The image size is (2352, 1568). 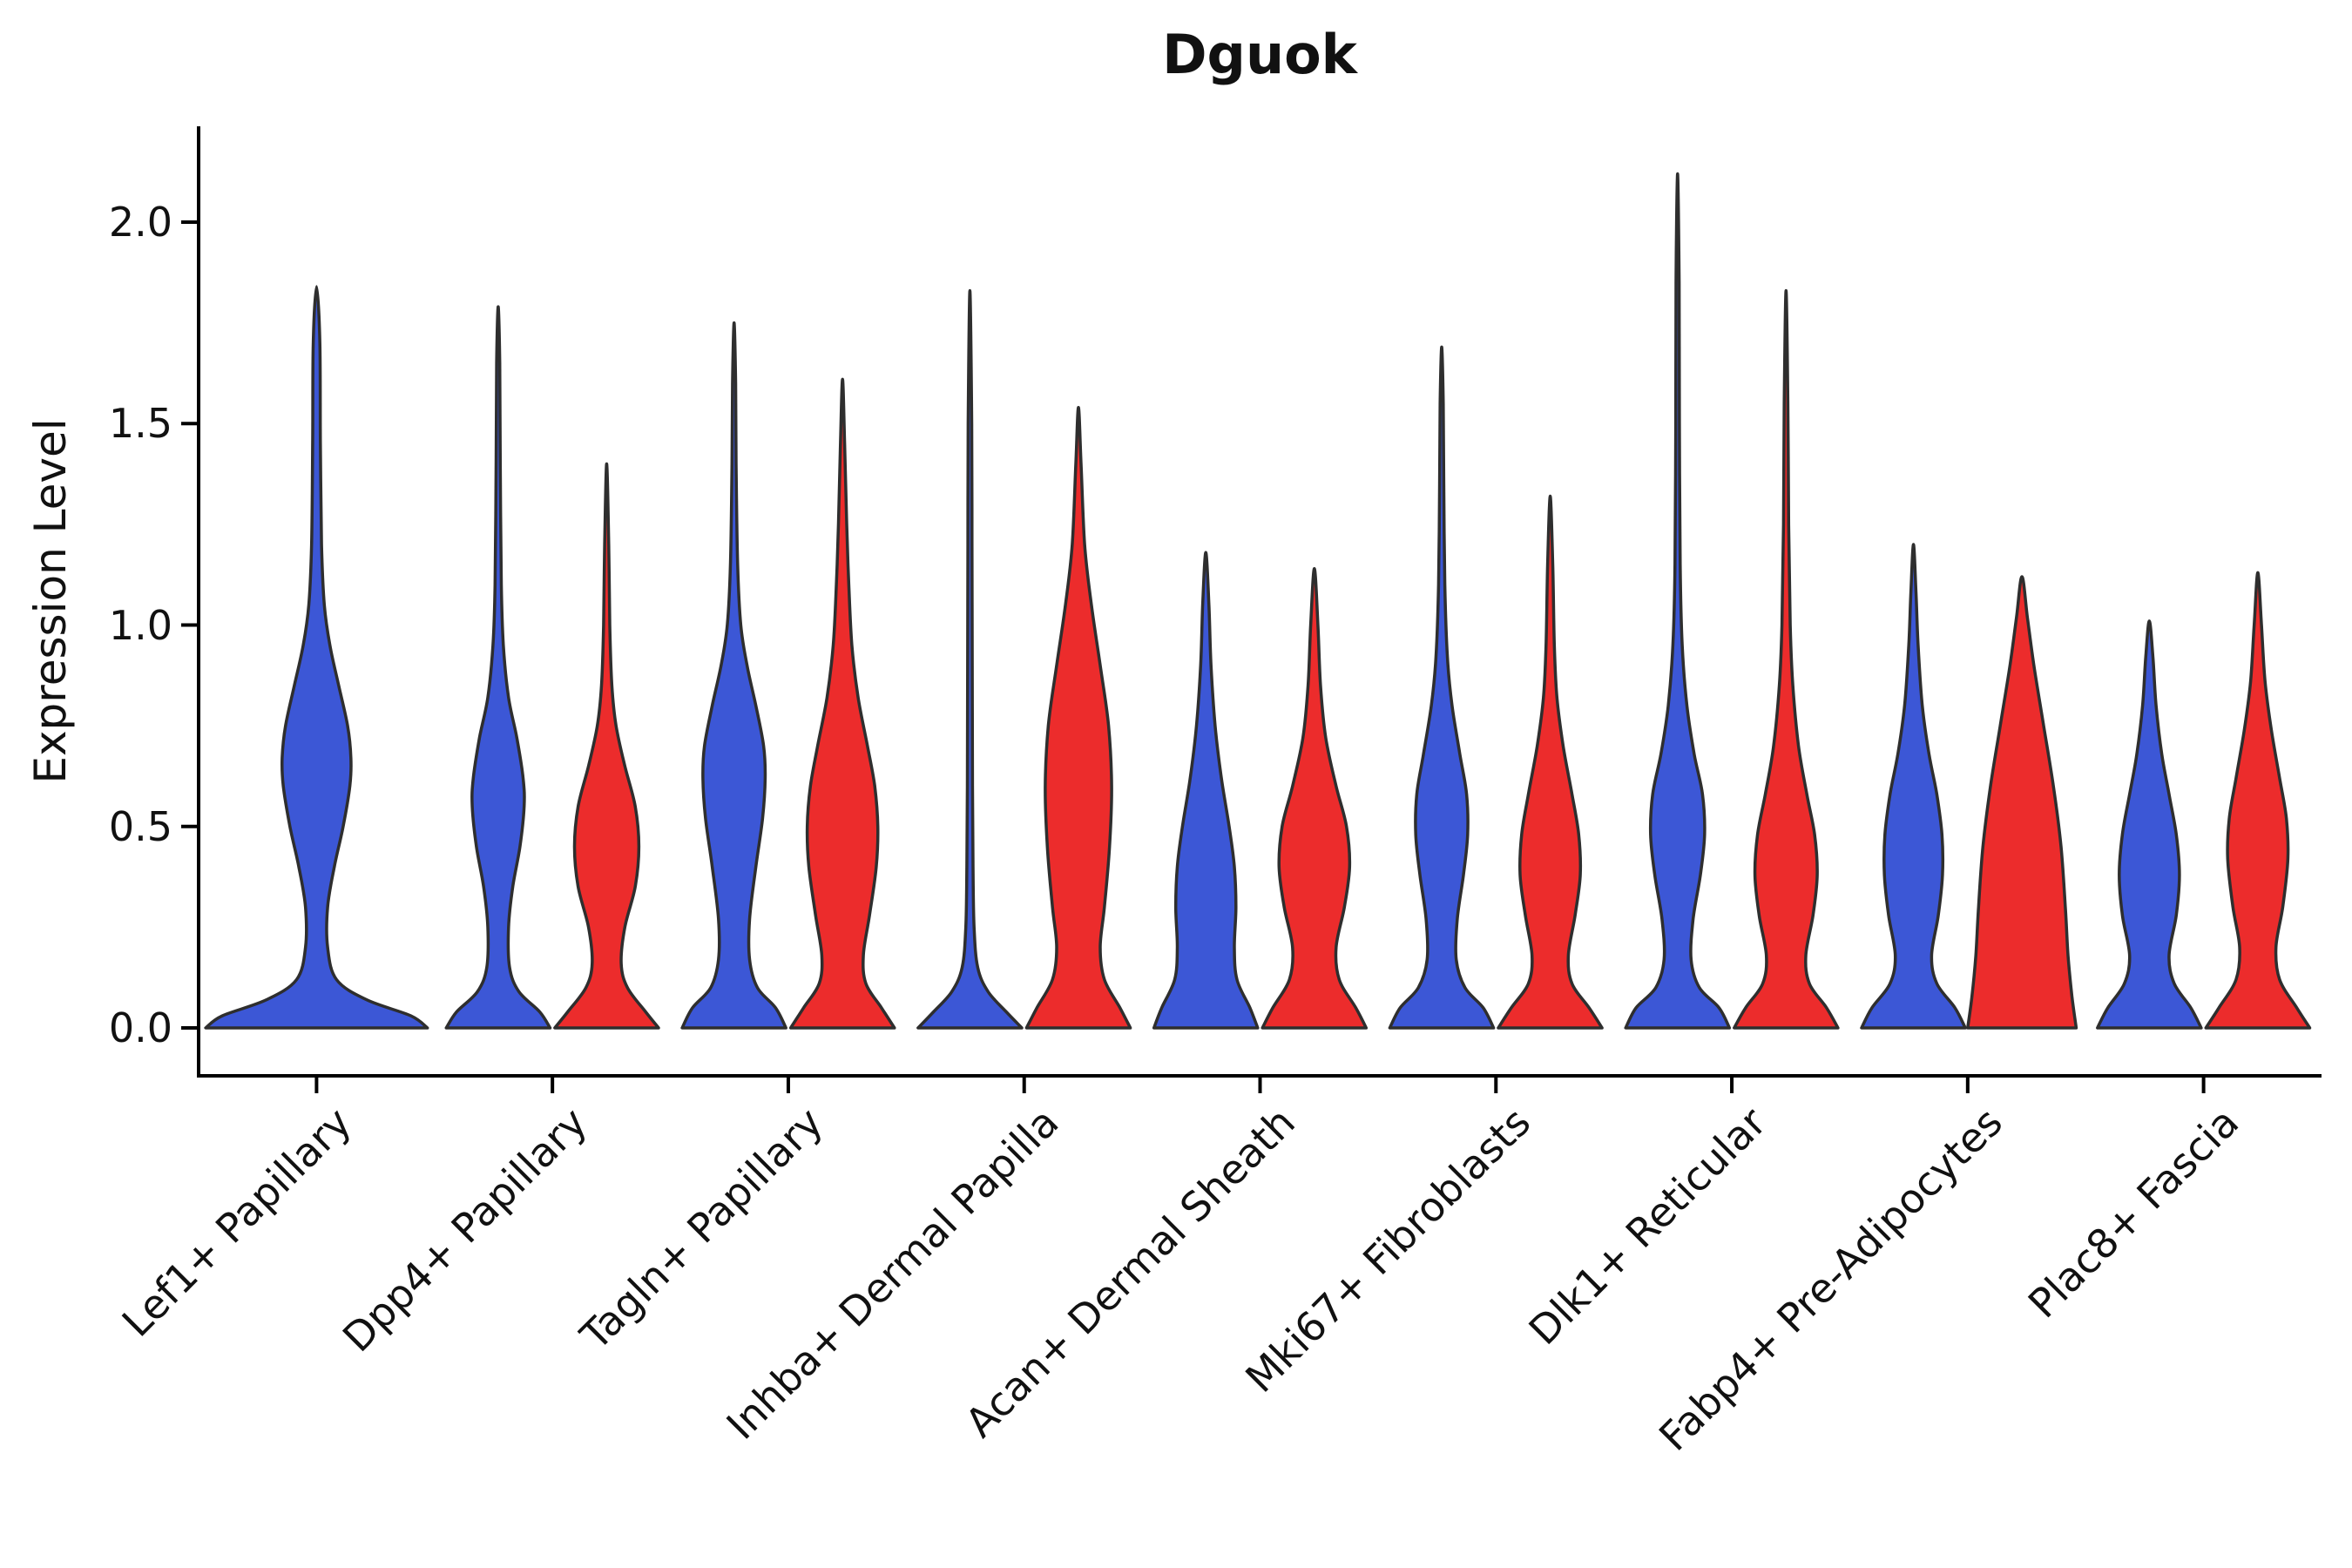 I want to click on y-axis-label: Expression Level, so click(x=50, y=601).